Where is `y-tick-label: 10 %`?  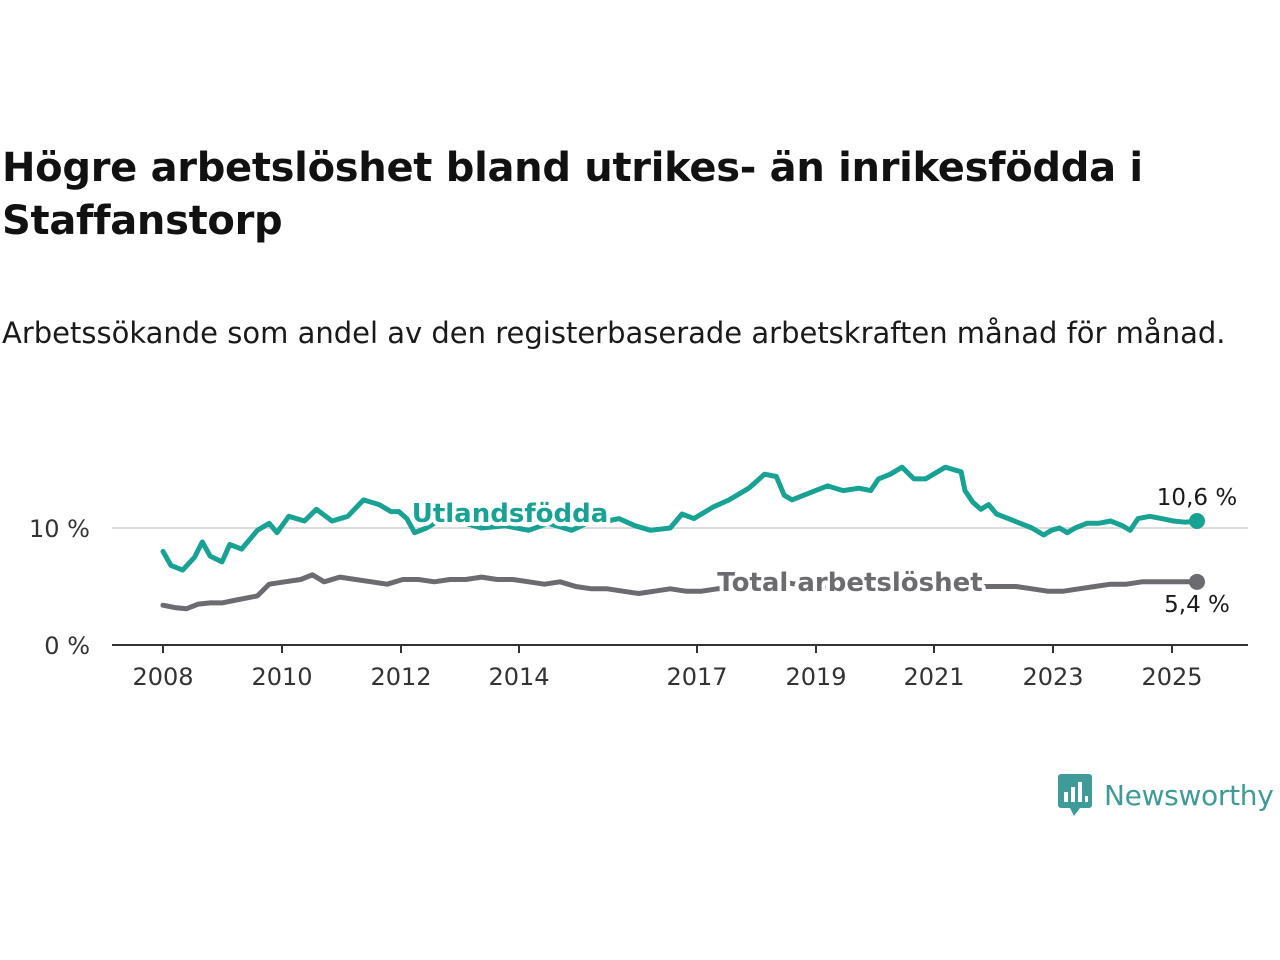 y-tick-label: 10 % is located at coordinates (59, 529).